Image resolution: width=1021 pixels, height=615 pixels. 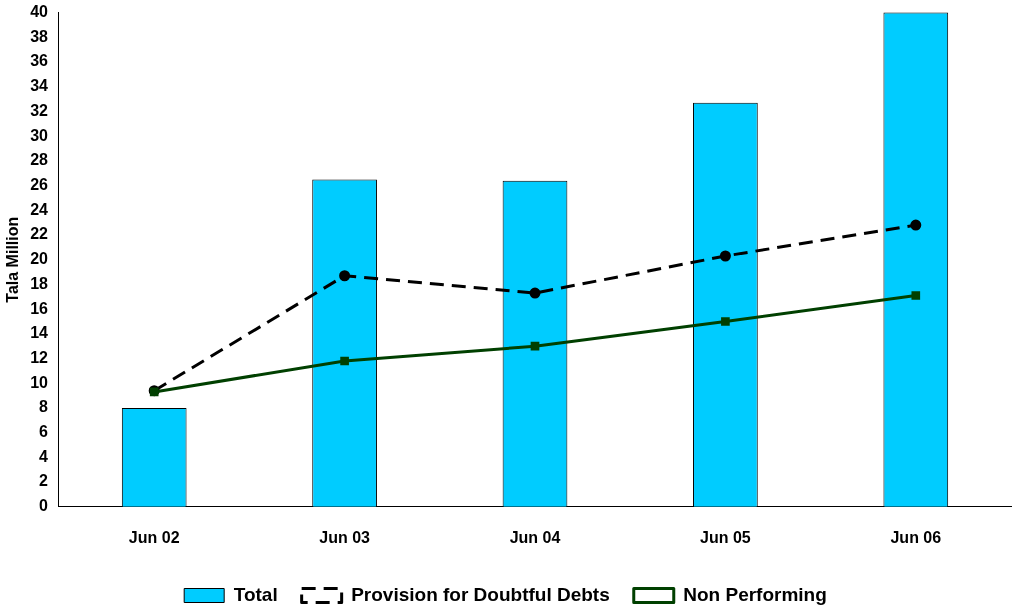 What do you see at coordinates (535, 537) in the screenshot?
I see `x-tick-label: Jun 04` at bounding box center [535, 537].